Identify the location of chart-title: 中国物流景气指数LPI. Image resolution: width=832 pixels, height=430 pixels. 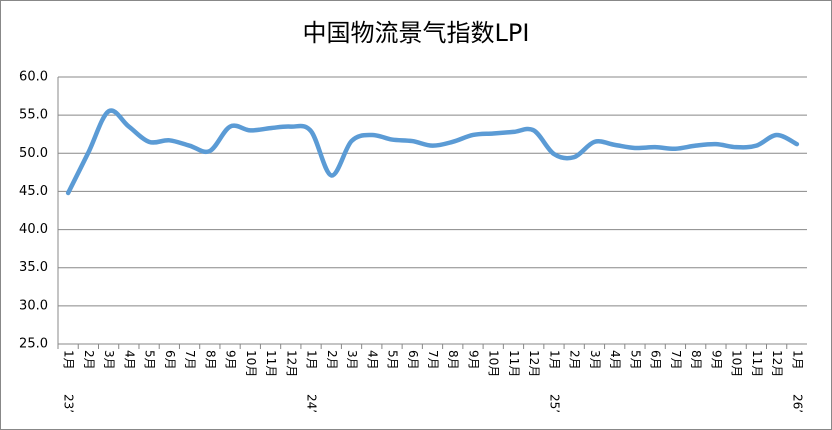
(416, 33).